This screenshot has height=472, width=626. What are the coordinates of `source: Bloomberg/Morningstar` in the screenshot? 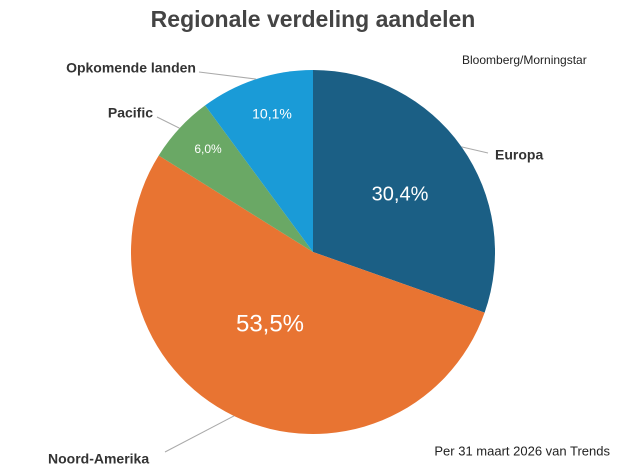 It's located at (524, 60).